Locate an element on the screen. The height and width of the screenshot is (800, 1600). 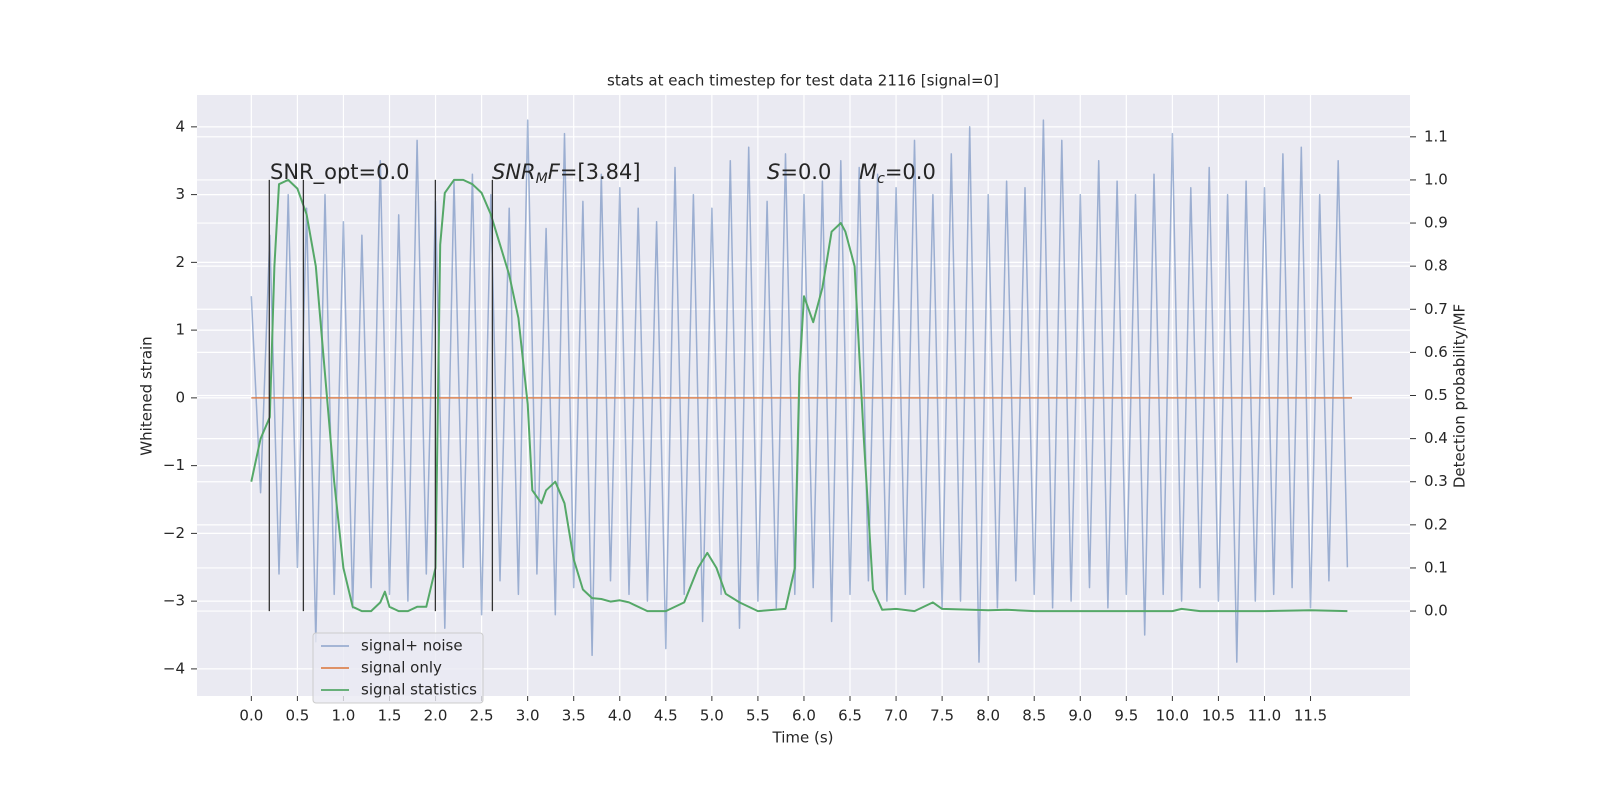
x-tick-label: 11.5 is located at coordinates (1310, 716).